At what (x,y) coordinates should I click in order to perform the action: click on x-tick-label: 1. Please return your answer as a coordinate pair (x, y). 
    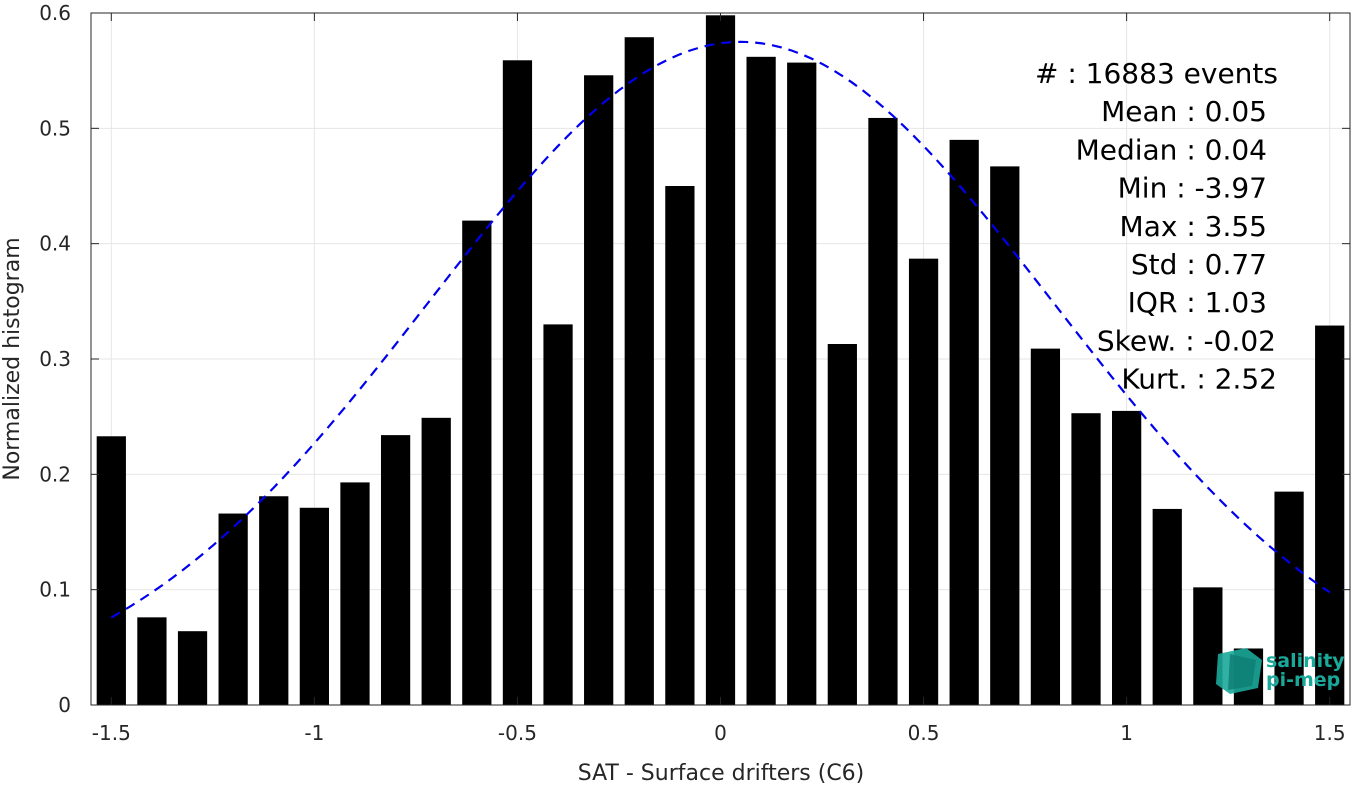
    Looking at the image, I should click on (1126, 733).